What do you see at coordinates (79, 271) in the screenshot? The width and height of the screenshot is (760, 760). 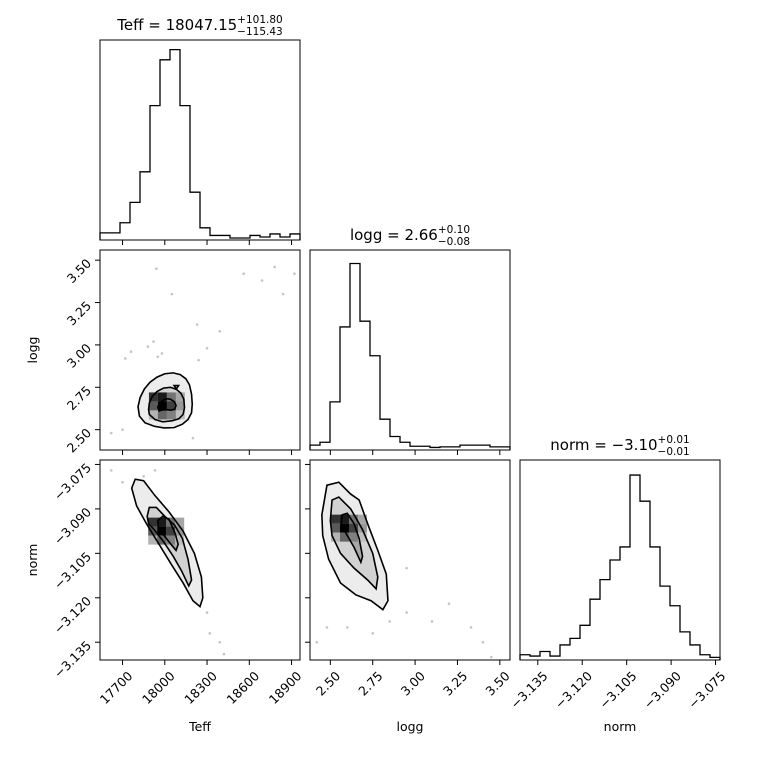 I see `y-tick-label-logg-4: 3.50` at bounding box center [79, 271].